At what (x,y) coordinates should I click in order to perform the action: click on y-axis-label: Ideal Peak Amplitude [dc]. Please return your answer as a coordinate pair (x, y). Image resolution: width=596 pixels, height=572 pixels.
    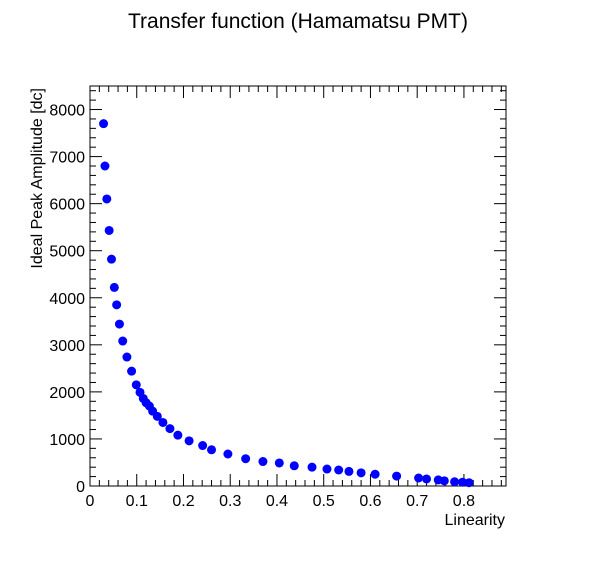
    Looking at the image, I should click on (37, 178).